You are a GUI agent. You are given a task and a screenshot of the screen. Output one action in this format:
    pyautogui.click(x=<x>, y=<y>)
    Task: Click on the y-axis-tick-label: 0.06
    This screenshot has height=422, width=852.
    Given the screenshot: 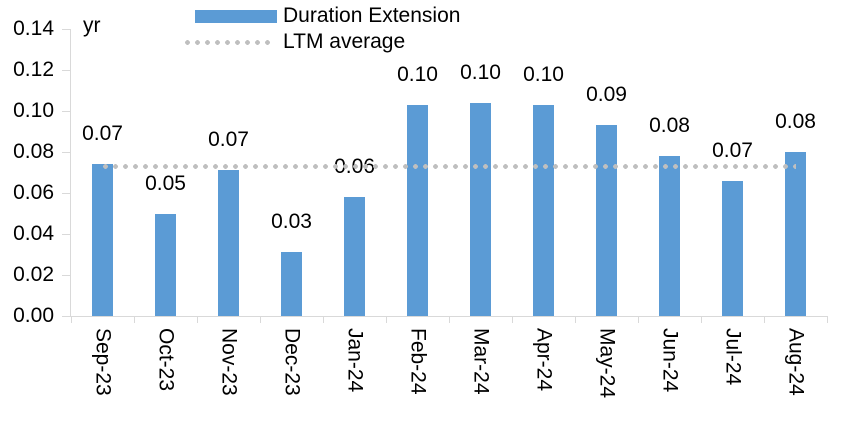 What is the action you would take?
    pyautogui.click(x=33, y=192)
    